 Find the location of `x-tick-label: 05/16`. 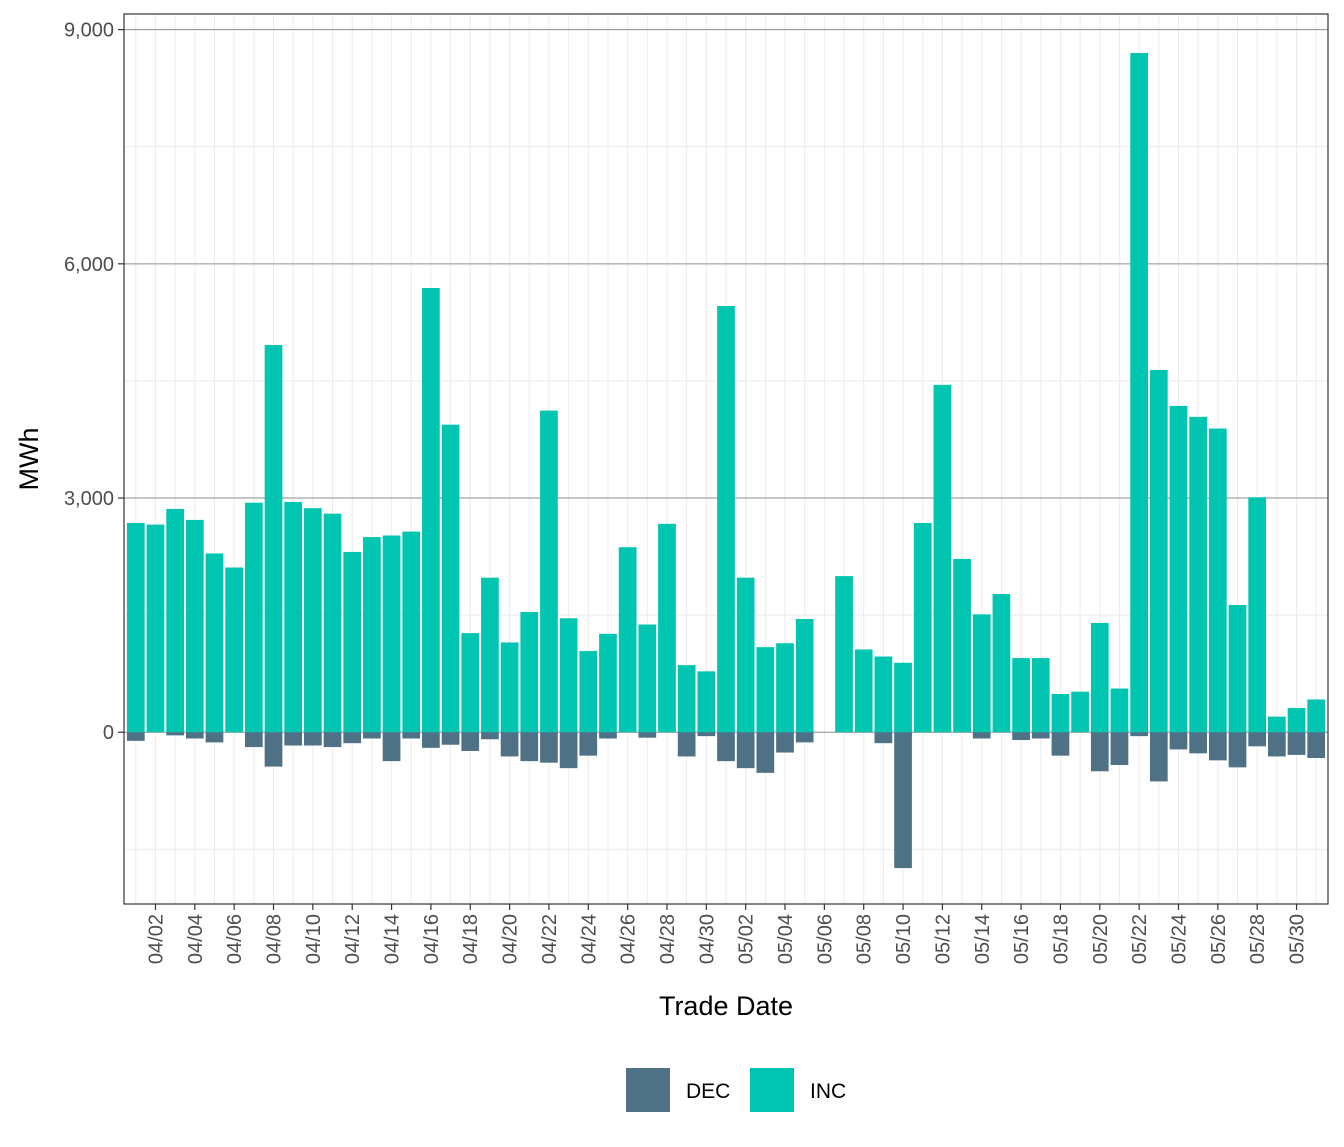

x-tick-label: 05/16 is located at coordinates (1022, 939).